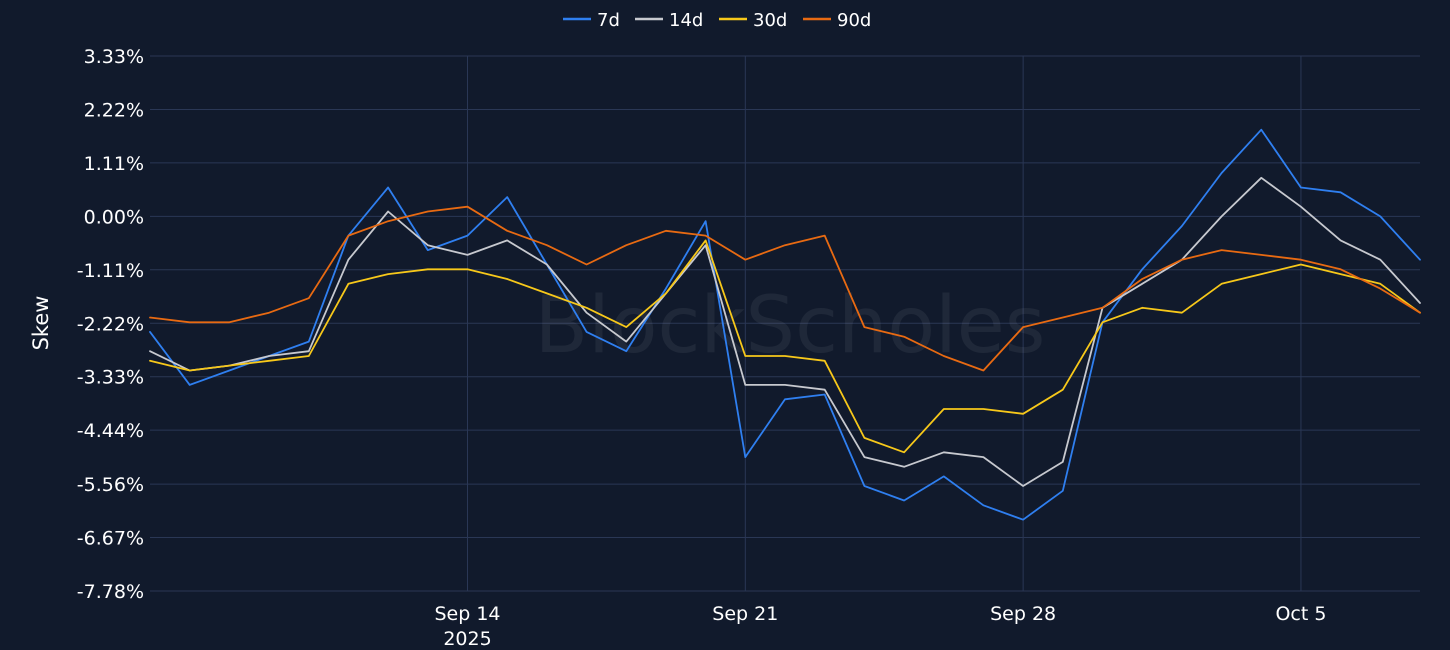 This screenshot has width=1450, height=650. I want to click on x-tick-label: Sep 28, so click(1023, 614).